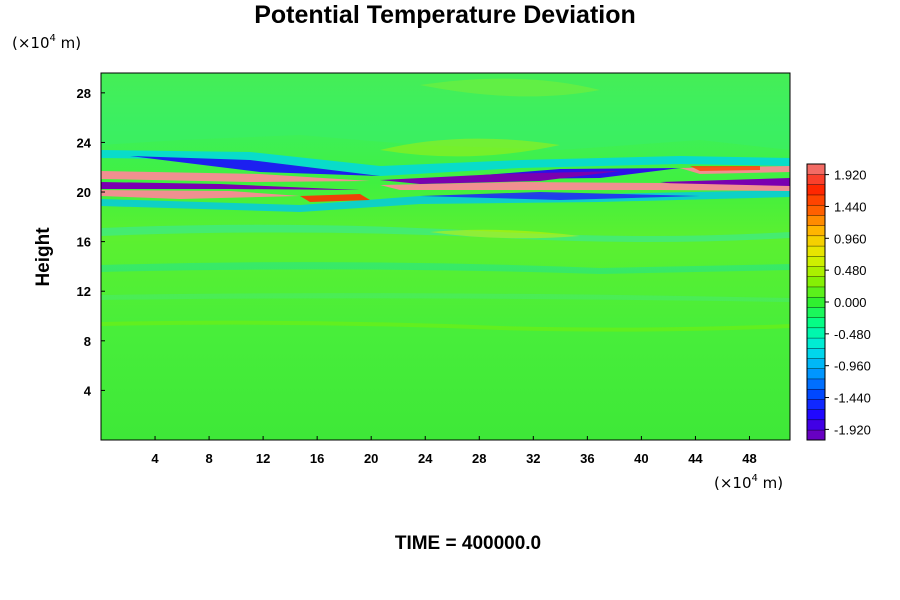  I want to click on time-label: TIME = 400000.0, so click(468, 543).